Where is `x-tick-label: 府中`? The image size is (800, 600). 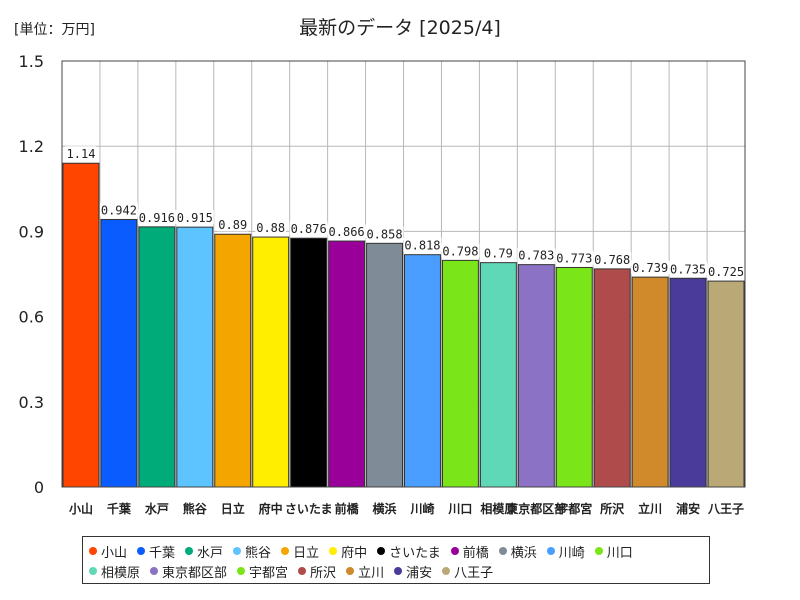
x-tick-label: 府中 is located at coordinates (271, 508).